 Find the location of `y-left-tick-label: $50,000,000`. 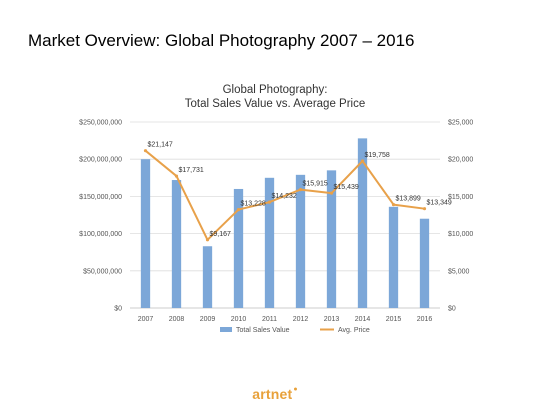

y-left-tick-label: $50,000,000 is located at coordinates (102, 271).